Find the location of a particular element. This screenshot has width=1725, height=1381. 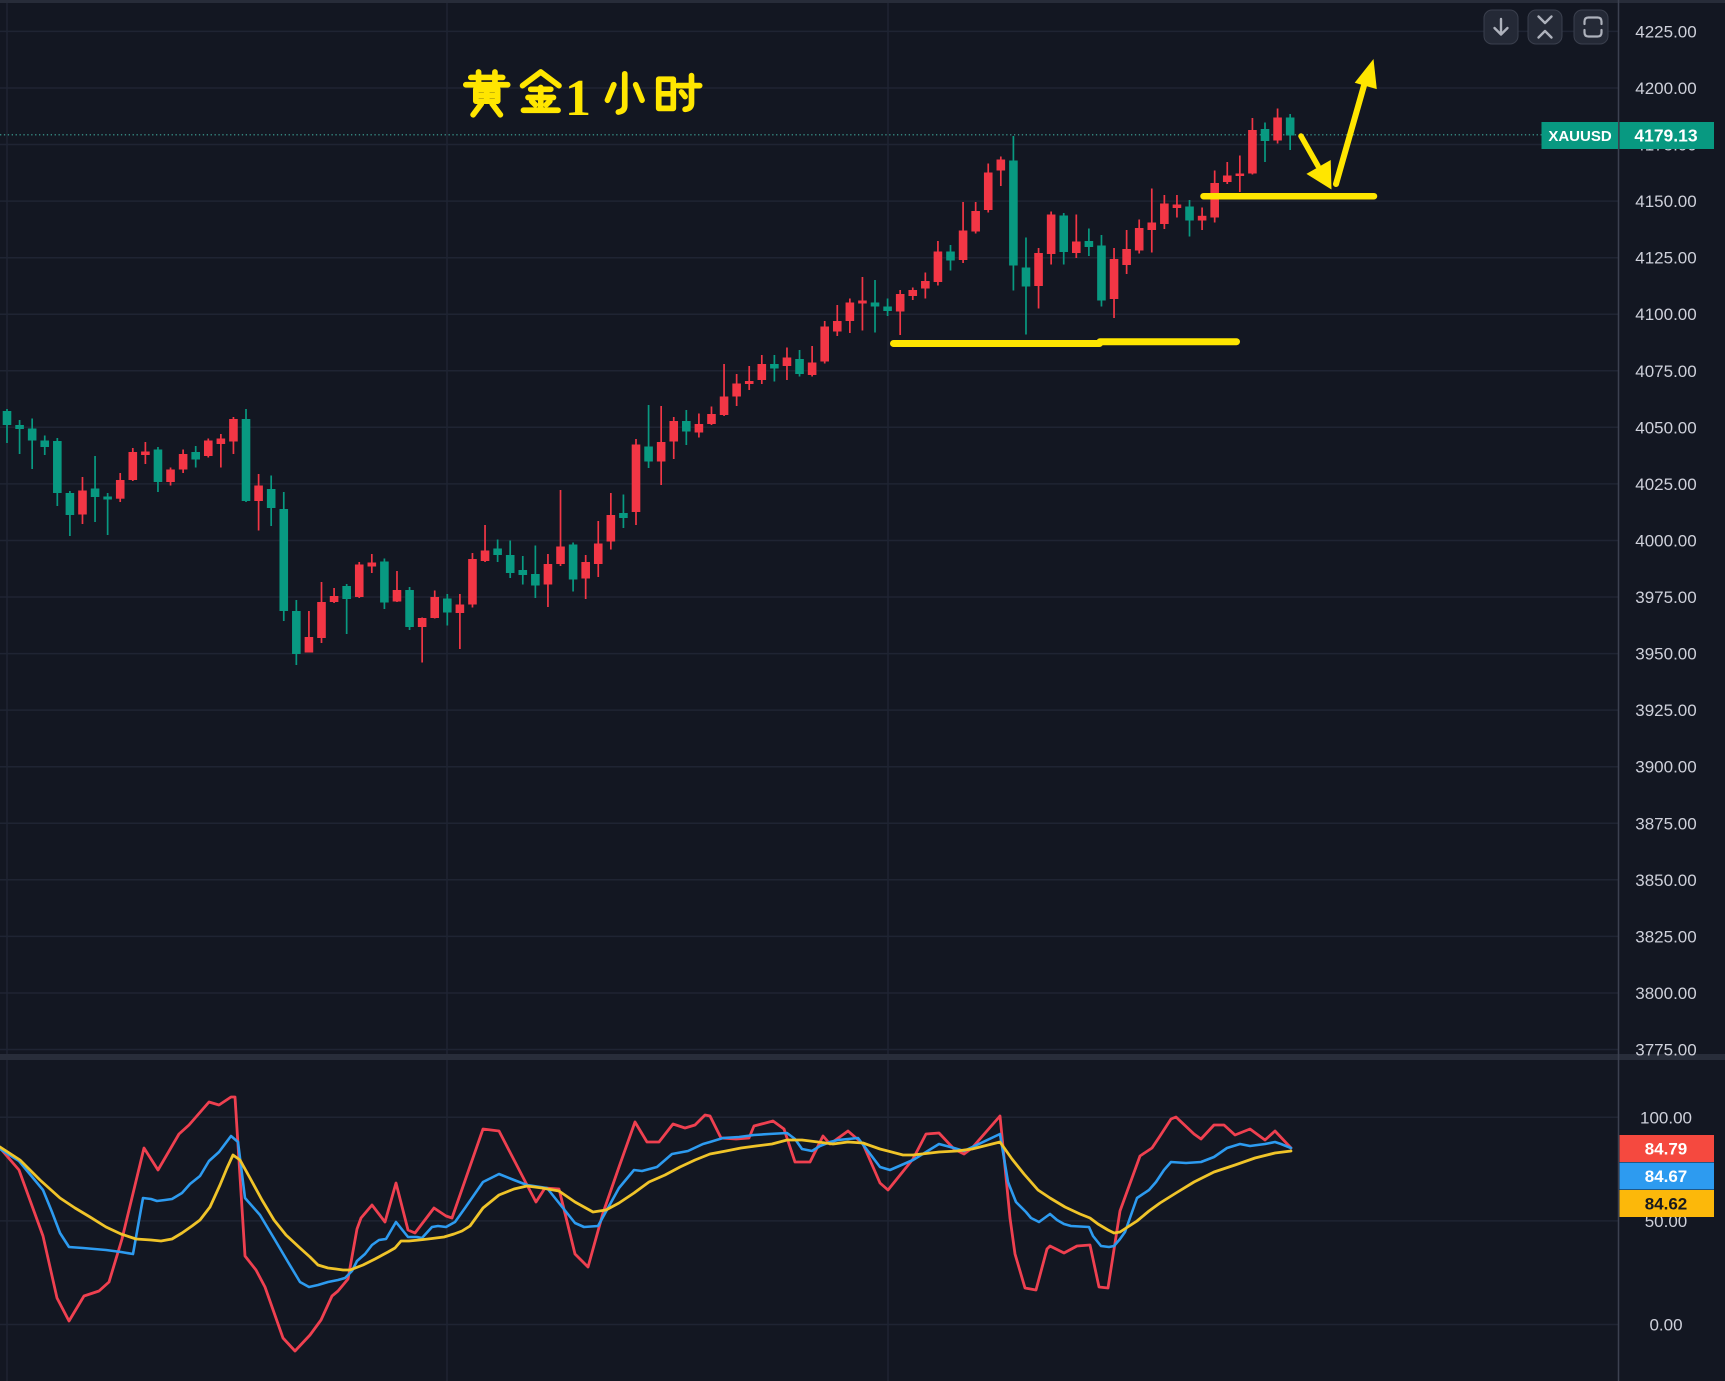

svg-text: 3825.00 is located at coordinates (1665, 936).